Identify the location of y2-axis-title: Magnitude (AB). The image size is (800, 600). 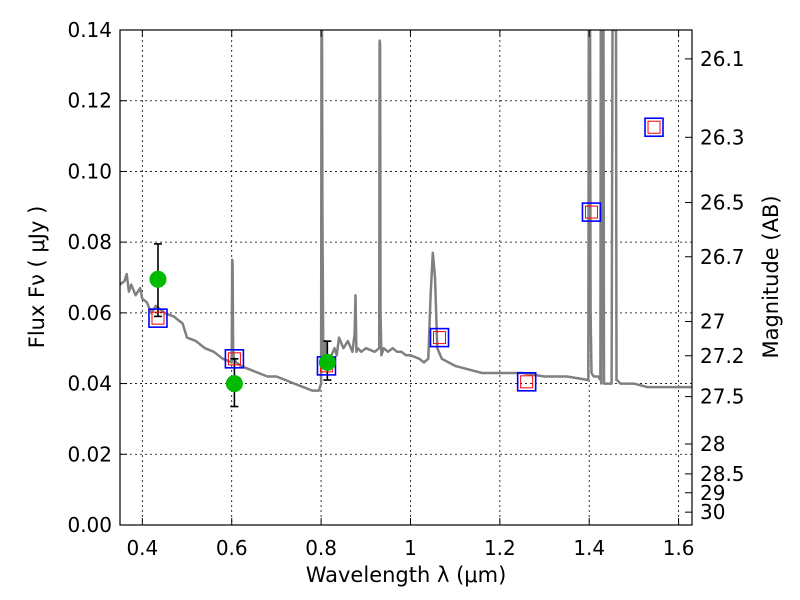
(771, 276).